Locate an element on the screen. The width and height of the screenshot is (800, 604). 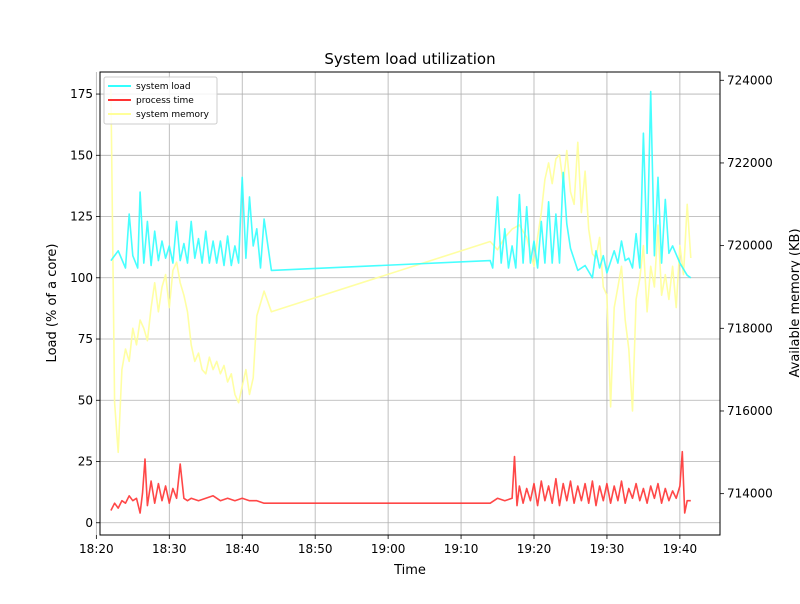
y2-axis-label: Available memory (KB) is located at coordinates (794, 302).